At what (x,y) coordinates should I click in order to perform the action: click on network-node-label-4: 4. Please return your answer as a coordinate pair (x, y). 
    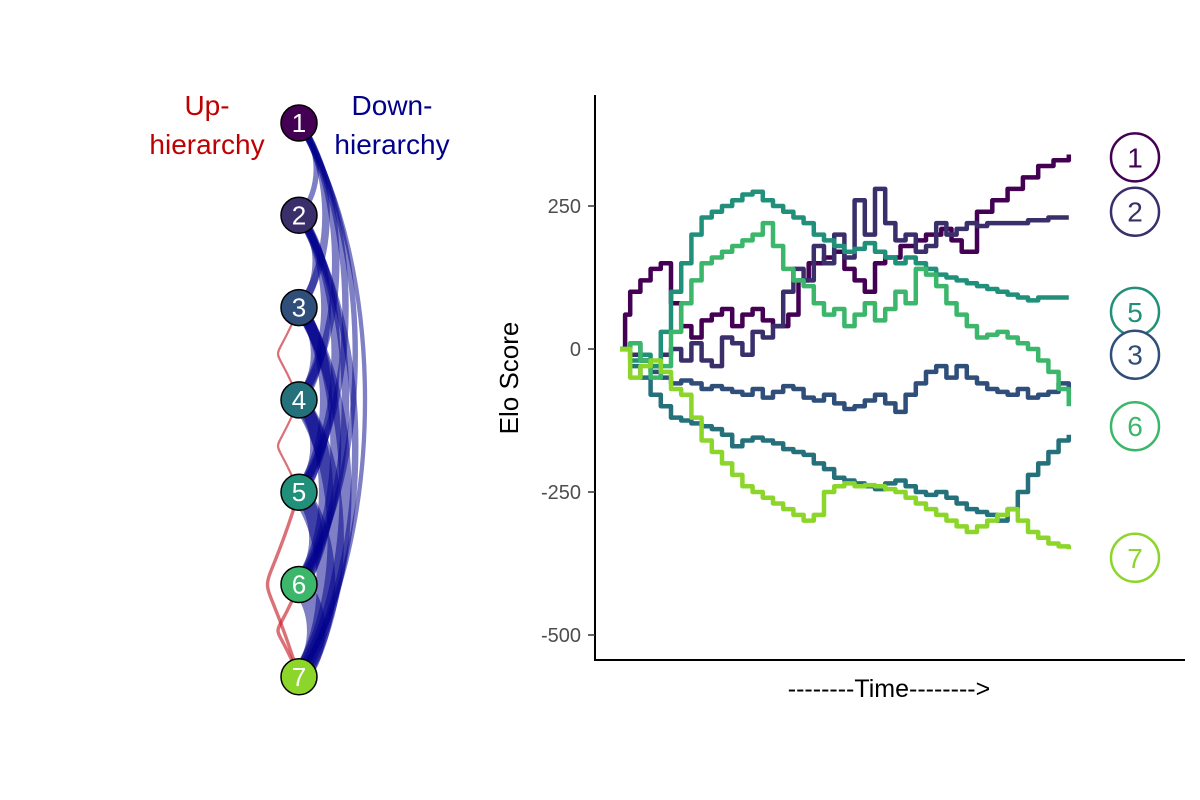
    Looking at the image, I should click on (299, 400).